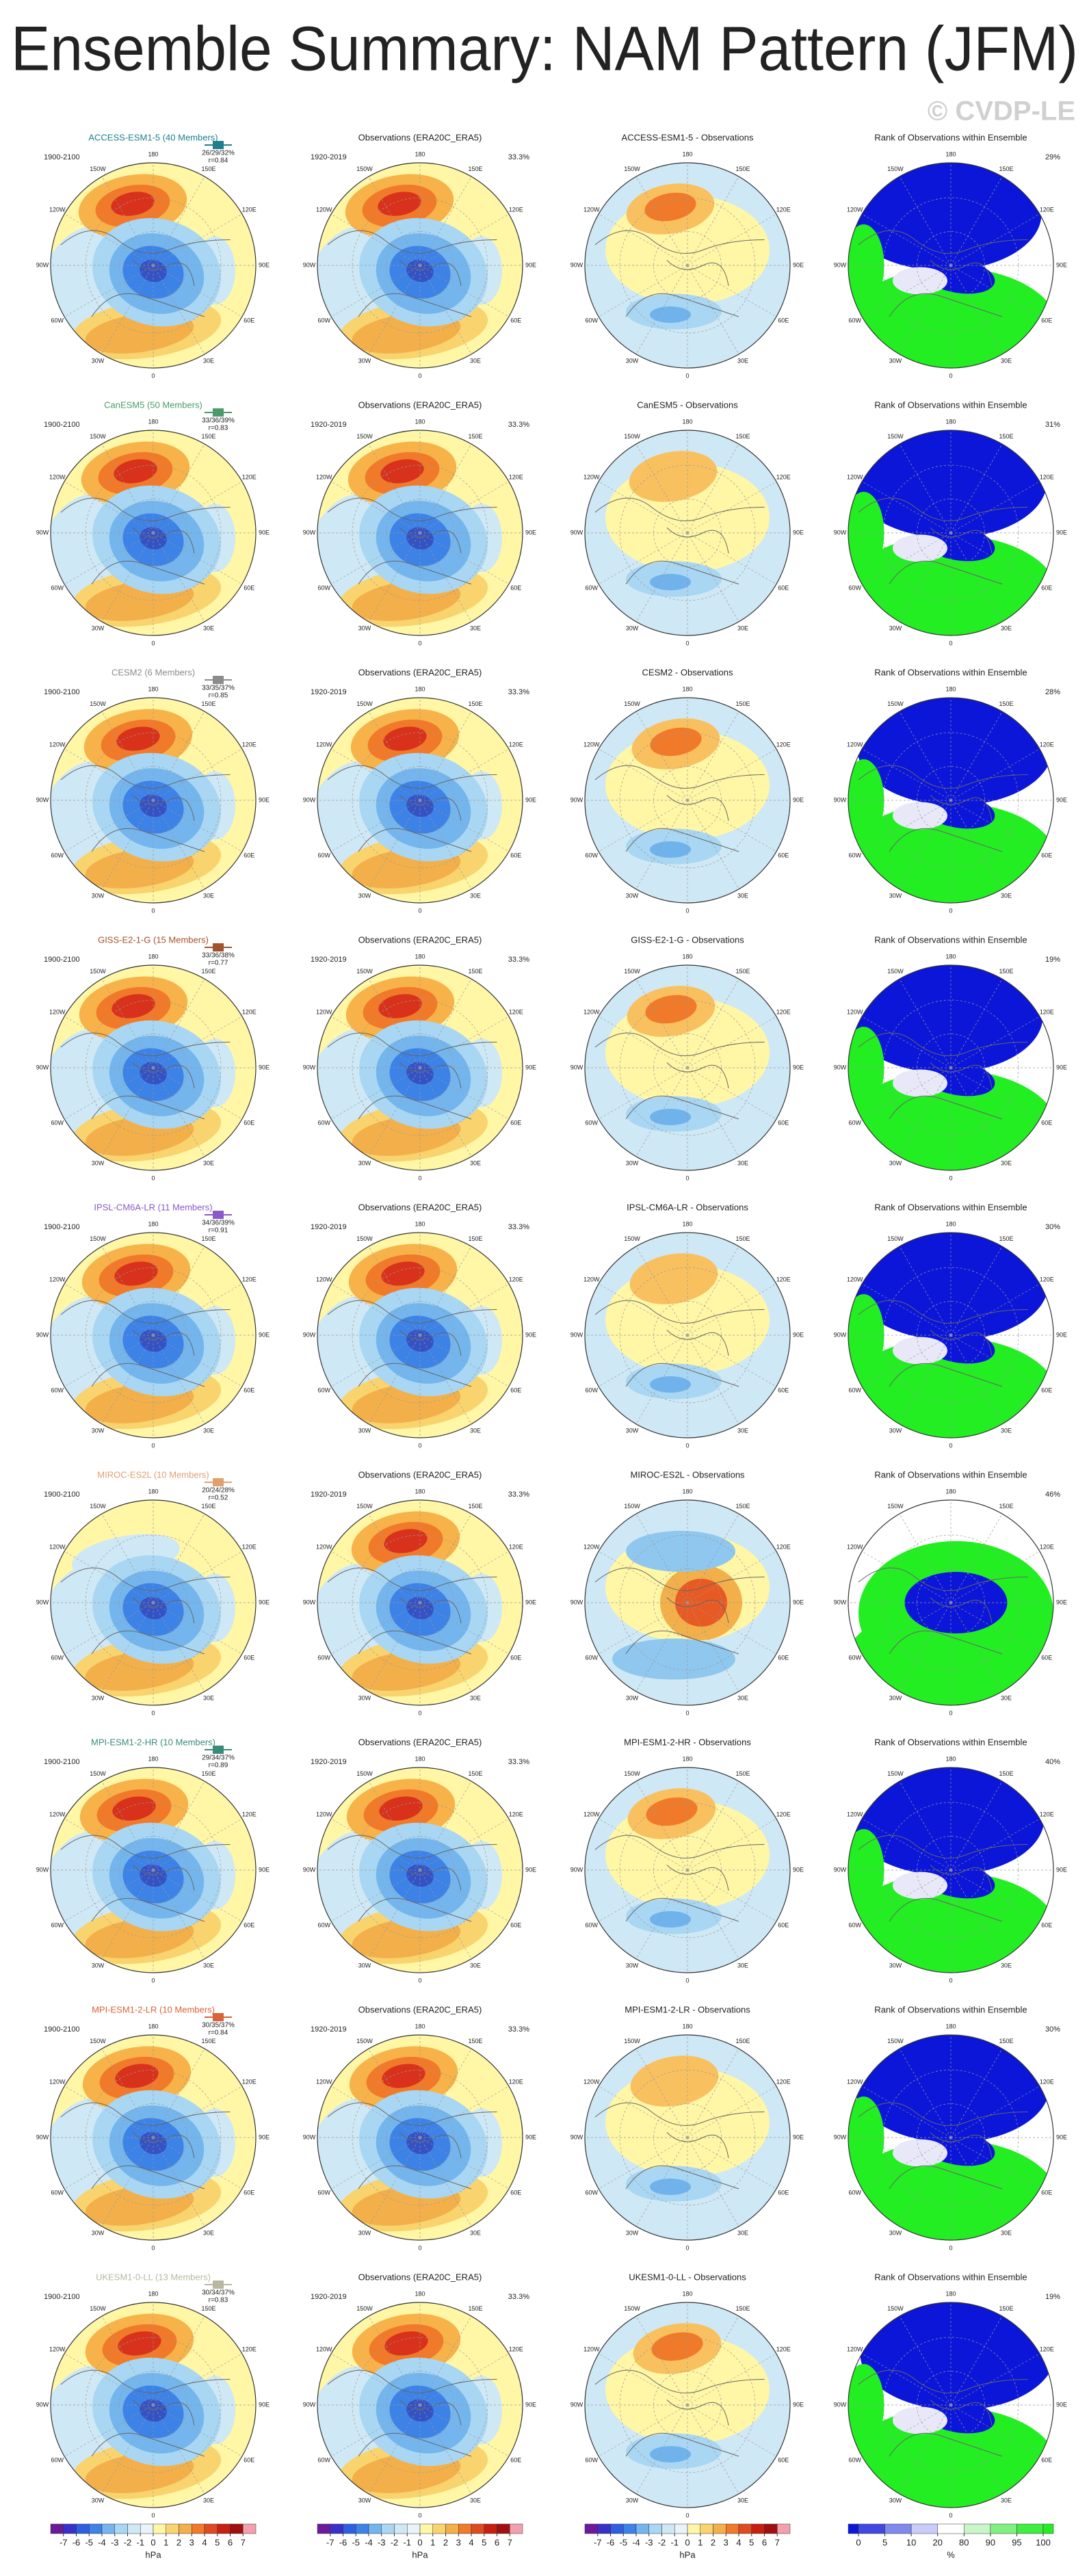 The image size is (1089, 2576). I want to click on colorbar-tick-label: 6, so click(764, 2542).